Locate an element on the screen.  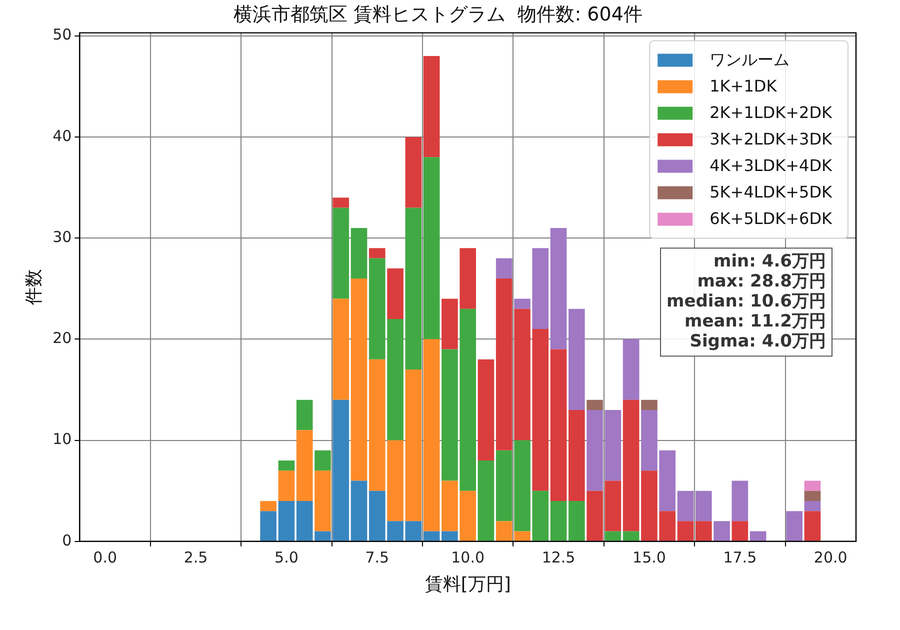
y-tick-label: 30 is located at coordinates (62, 237).